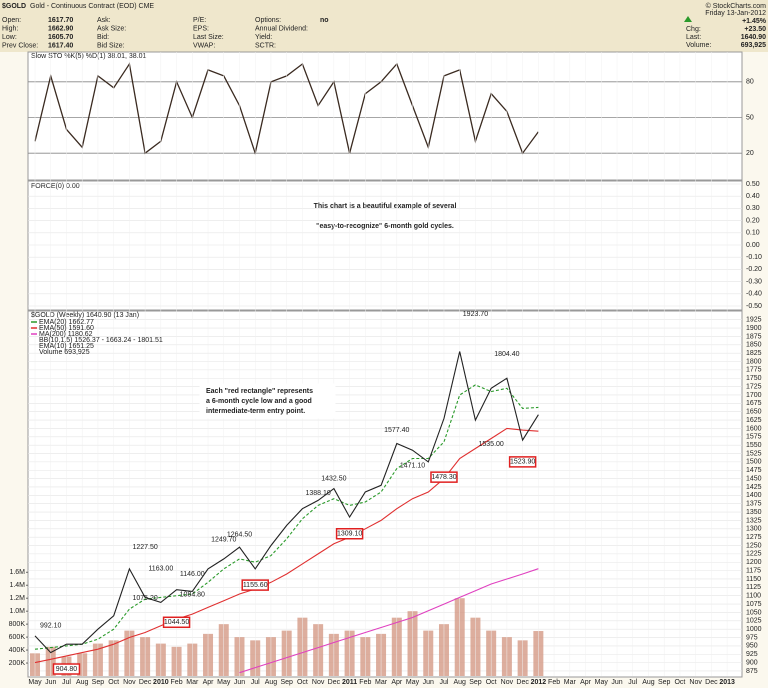 The width and height of the screenshot is (768, 688). Describe the element at coordinates (754, 403) in the screenshot. I see `y-tick-label: 1675` at that location.